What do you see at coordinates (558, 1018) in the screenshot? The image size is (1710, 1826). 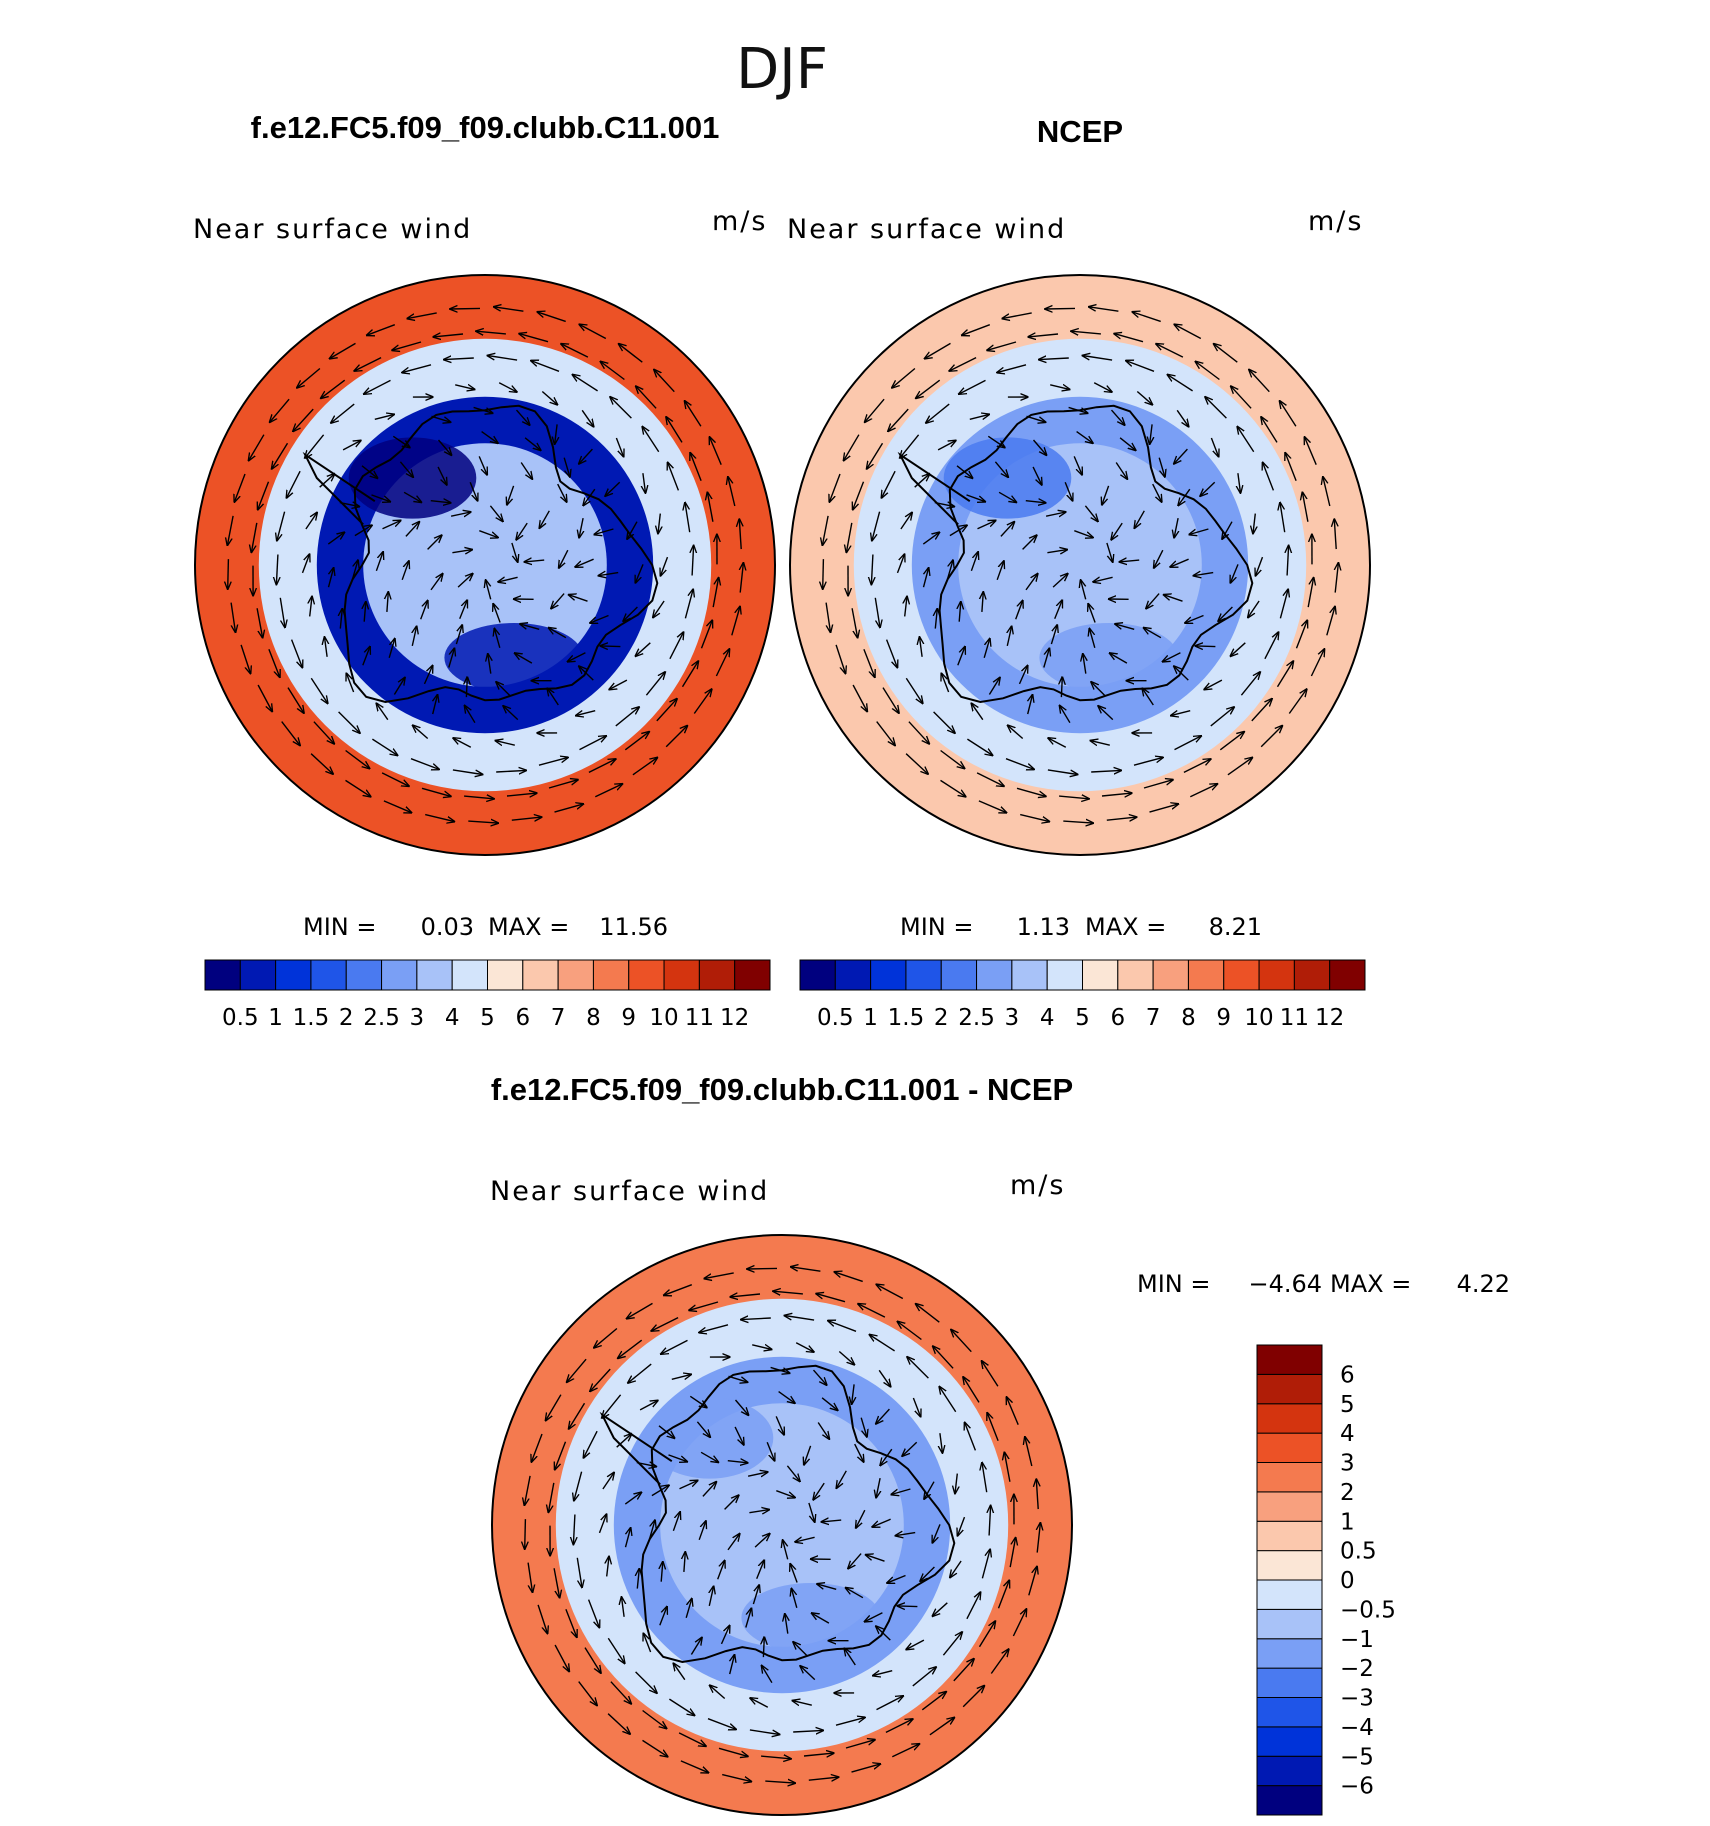 I see `colorbar-model-tick-label: 7` at bounding box center [558, 1018].